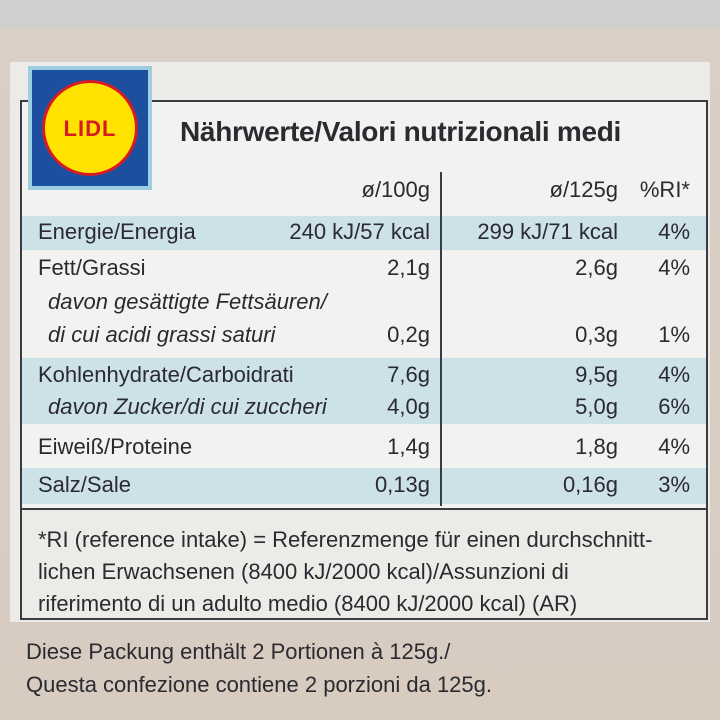 The image size is (720, 720). What do you see at coordinates (396, 189) in the screenshot?
I see `column-header: ø/100g` at bounding box center [396, 189].